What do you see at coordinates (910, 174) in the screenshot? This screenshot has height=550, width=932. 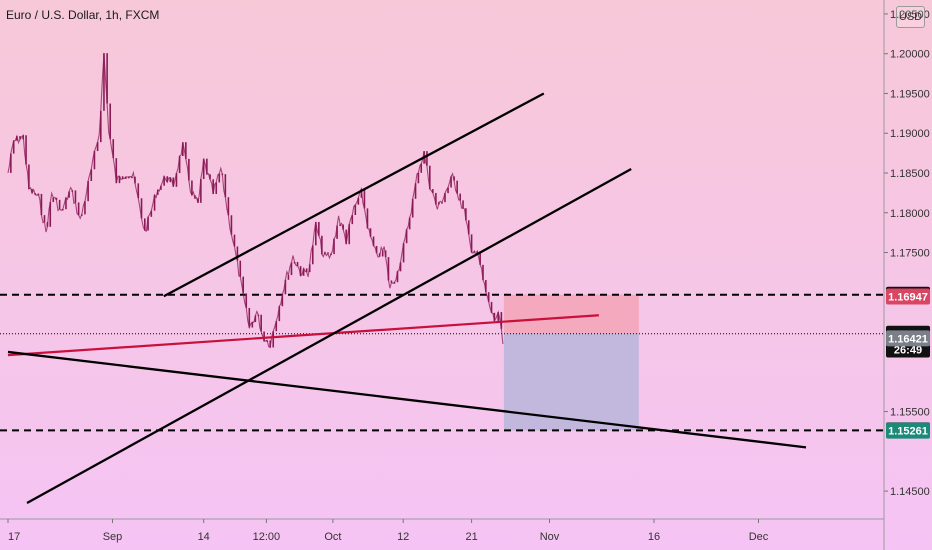 I see `y-tick-label: 1.18500` at bounding box center [910, 174].